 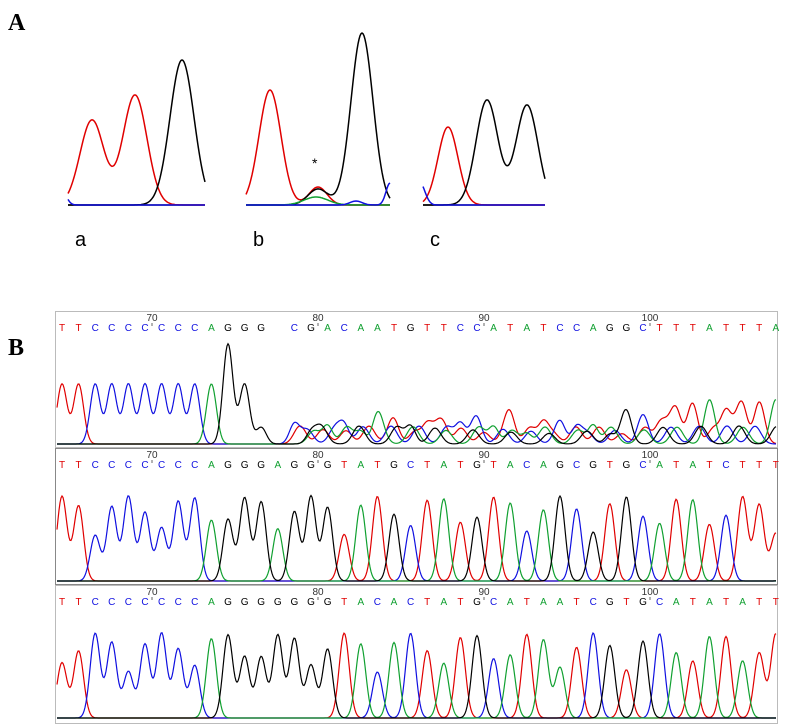 I want to click on subpanel-label: c, so click(x=435, y=240).